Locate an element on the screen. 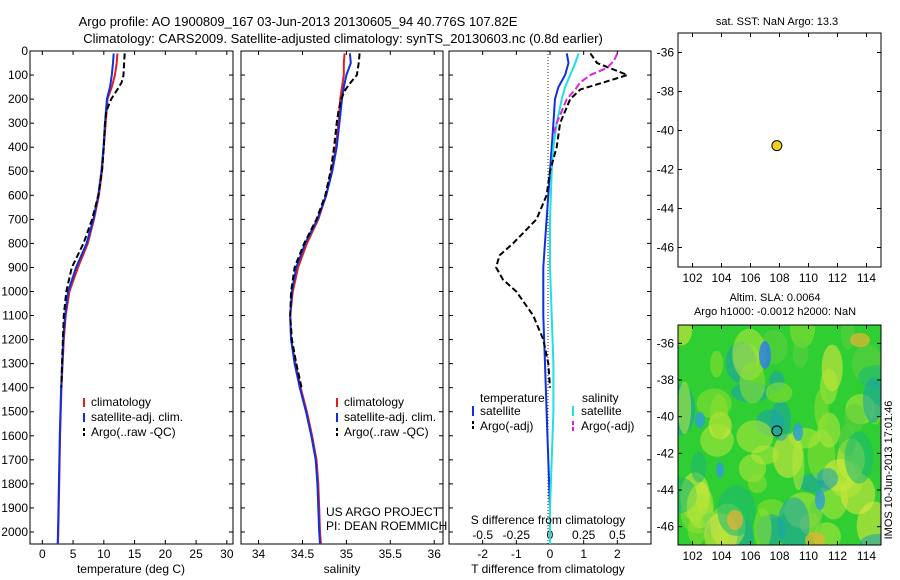 The image size is (900, 580). x-tick-label: 34 is located at coordinates (259, 554).